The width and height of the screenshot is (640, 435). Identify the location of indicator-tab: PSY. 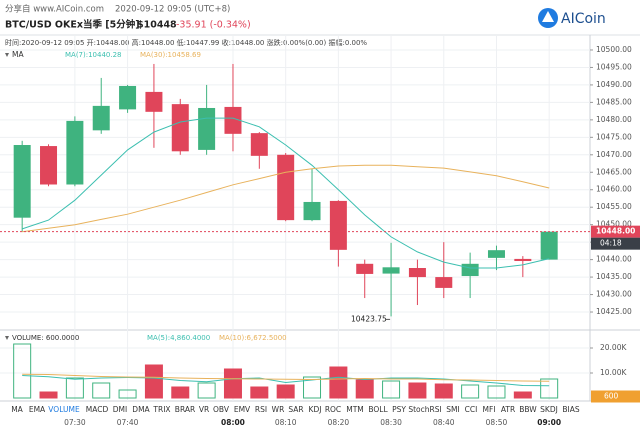
(399, 409).